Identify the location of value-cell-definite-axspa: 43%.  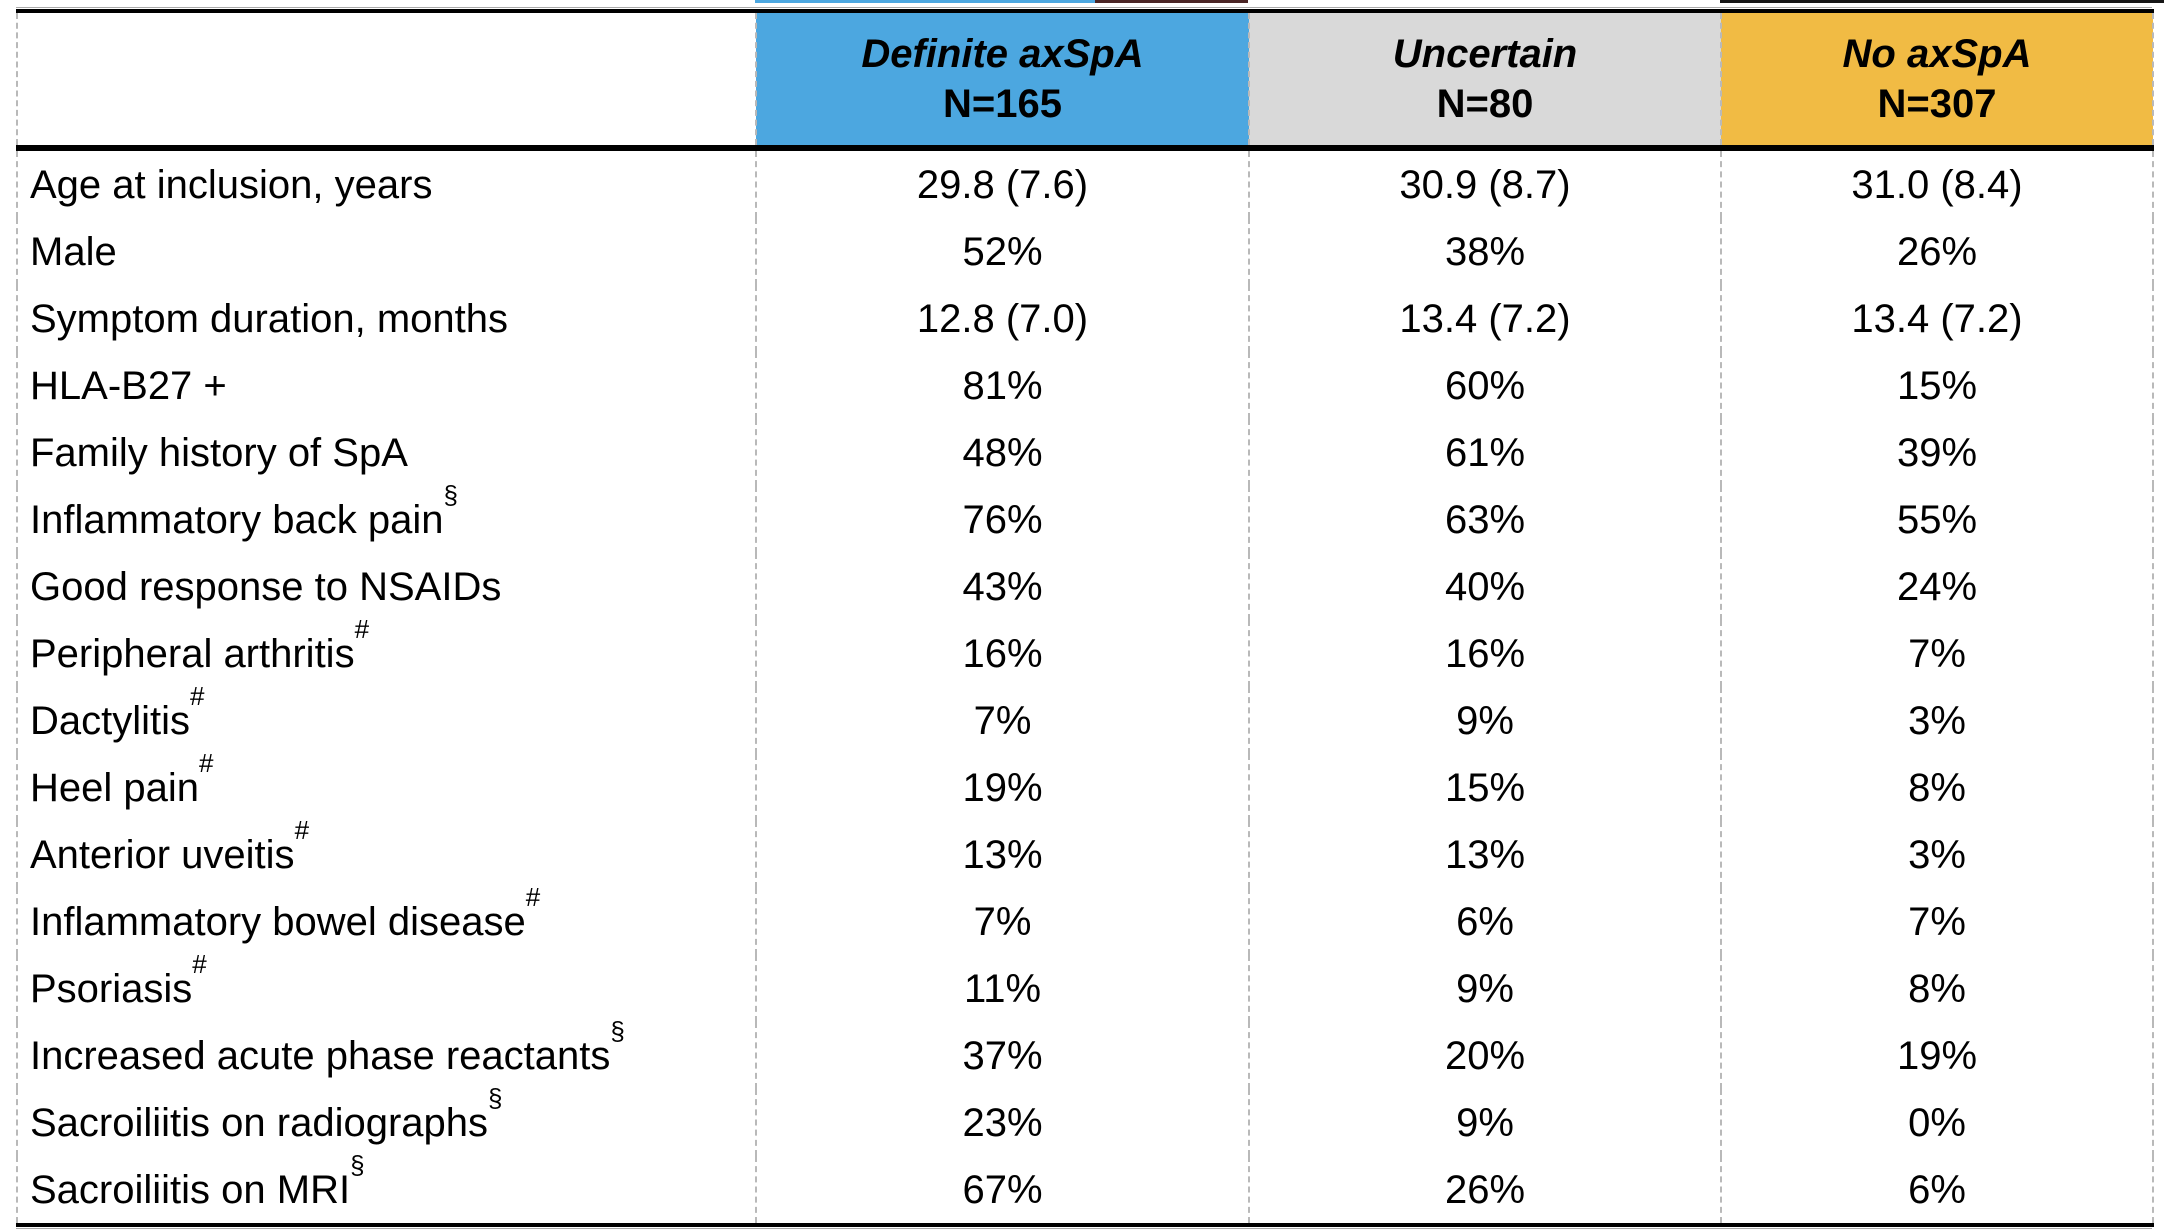
(1002, 586).